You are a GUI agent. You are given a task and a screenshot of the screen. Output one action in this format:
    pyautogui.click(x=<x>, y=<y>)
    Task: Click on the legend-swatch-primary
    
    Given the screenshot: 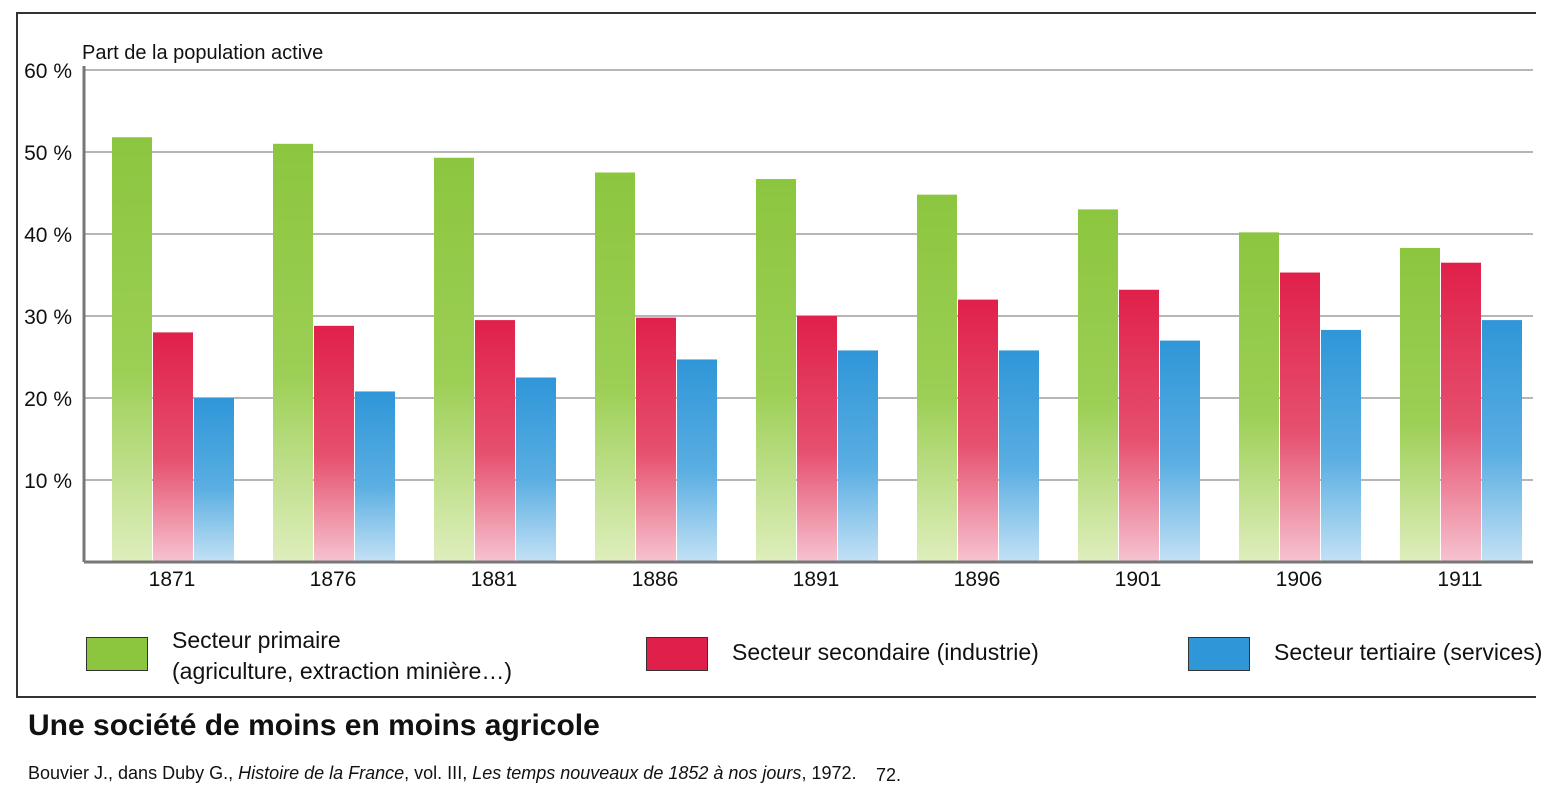 What is the action you would take?
    pyautogui.click(x=117, y=654)
    